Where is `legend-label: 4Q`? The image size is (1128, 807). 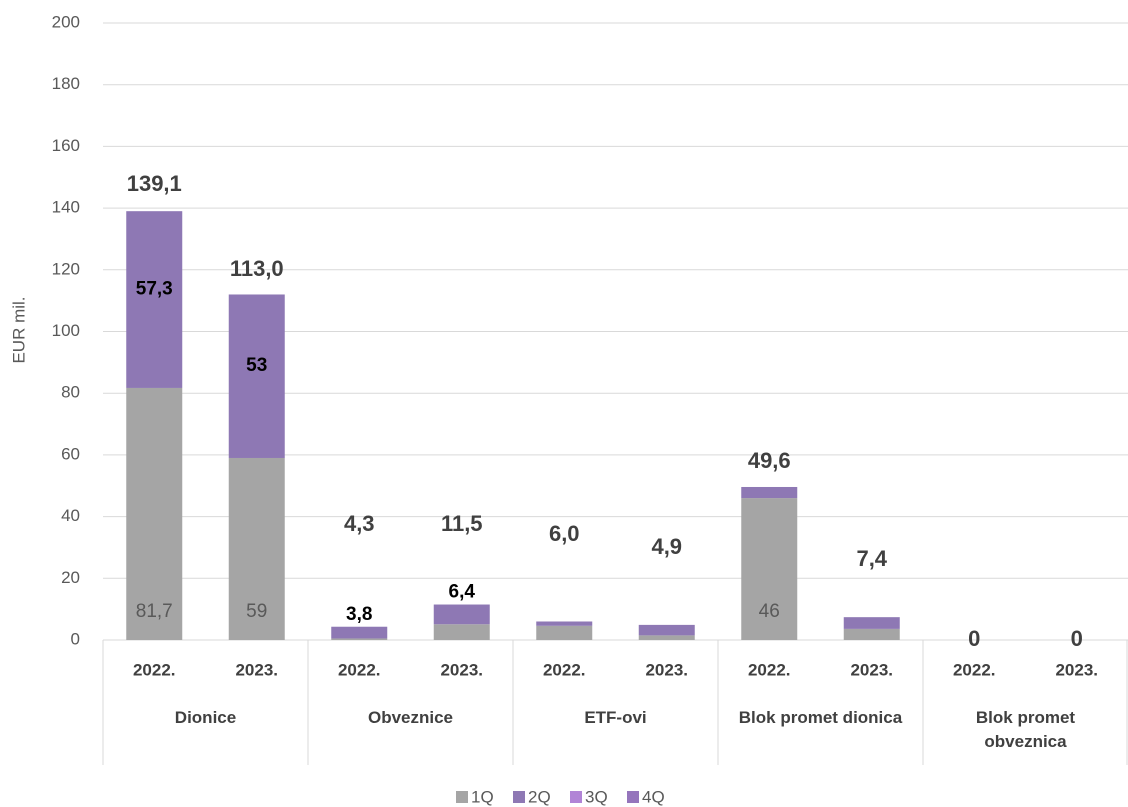 legend-label: 4Q is located at coordinates (653, 796).